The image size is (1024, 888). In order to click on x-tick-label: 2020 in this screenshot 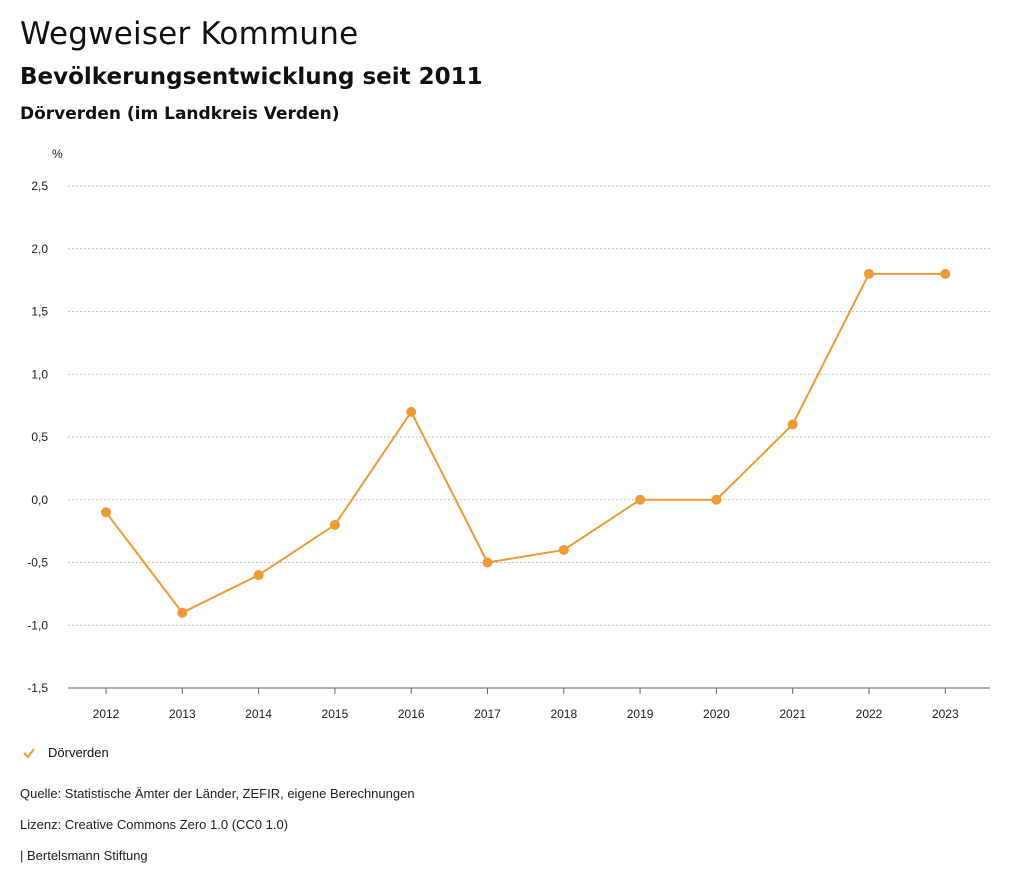, I will do `click(716, 714)`.